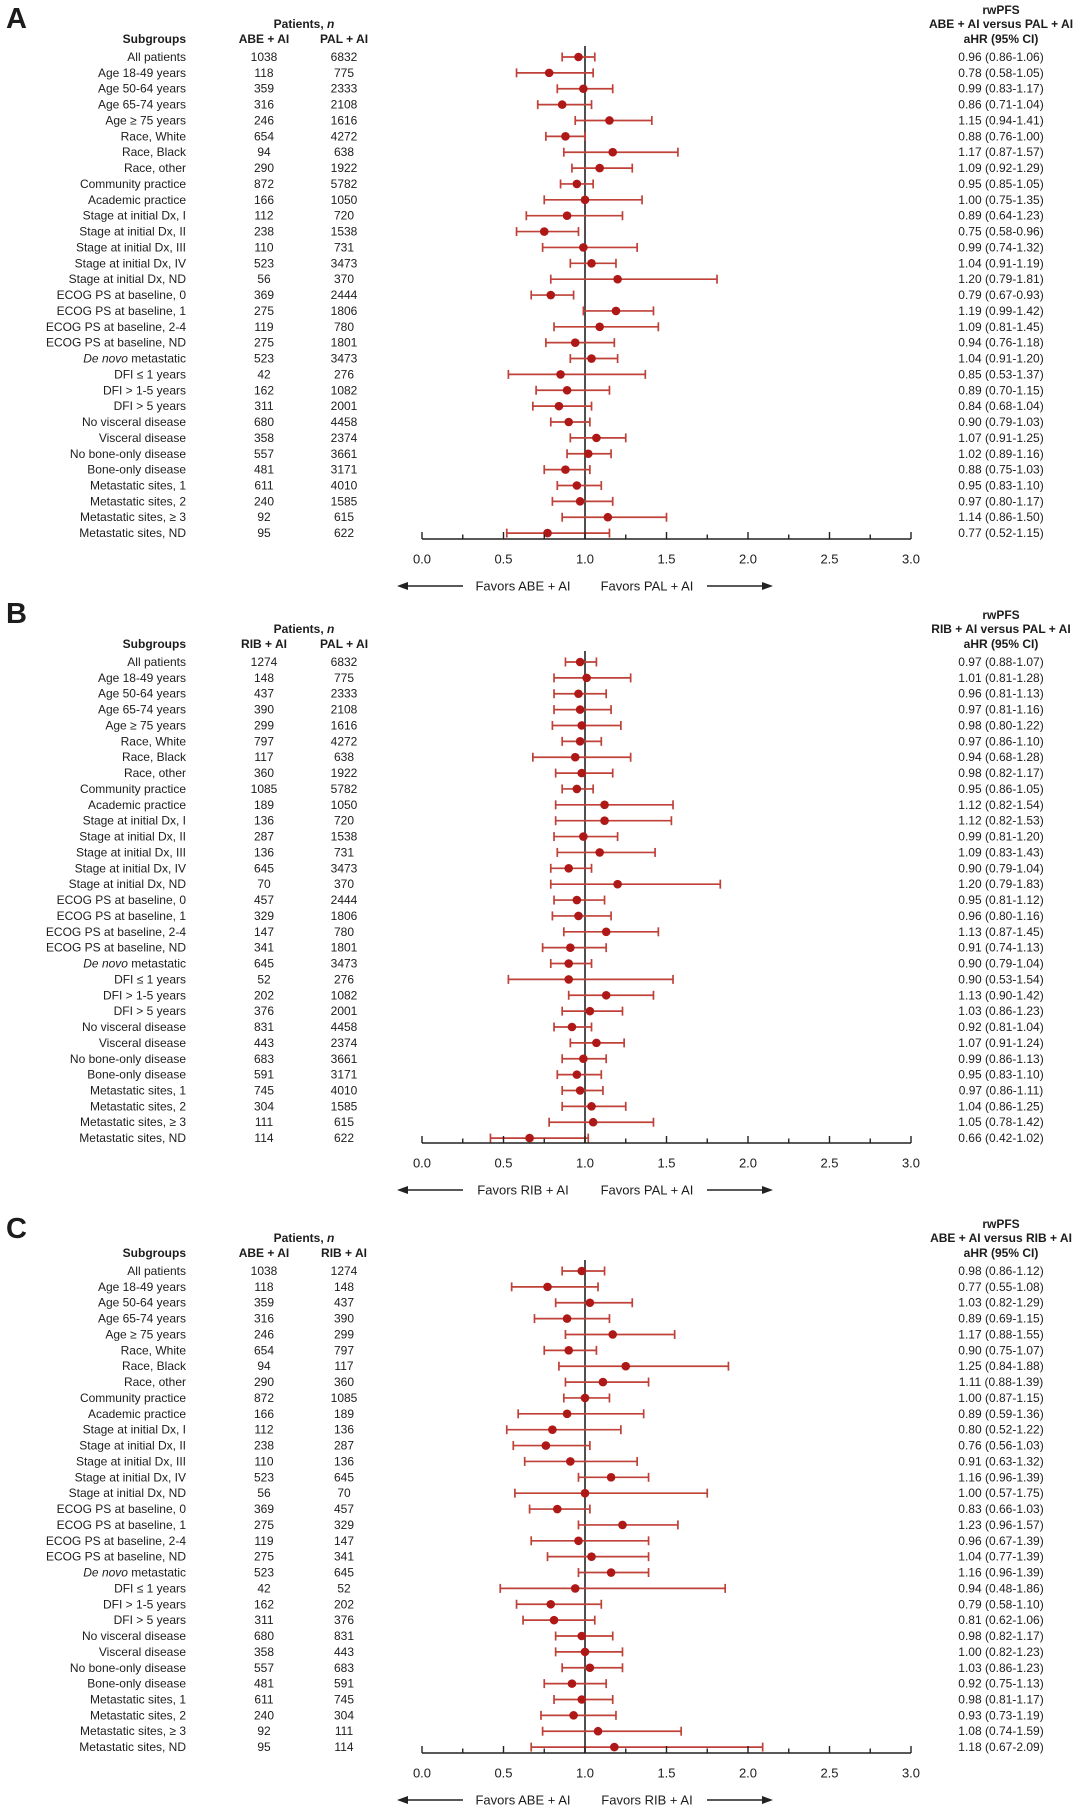 This screenshot has width=1080, height=1810. What do you see at coordinates (264, 710) in the screenshot?
I see `n-col1: 390` at bounding box center [264, 710].